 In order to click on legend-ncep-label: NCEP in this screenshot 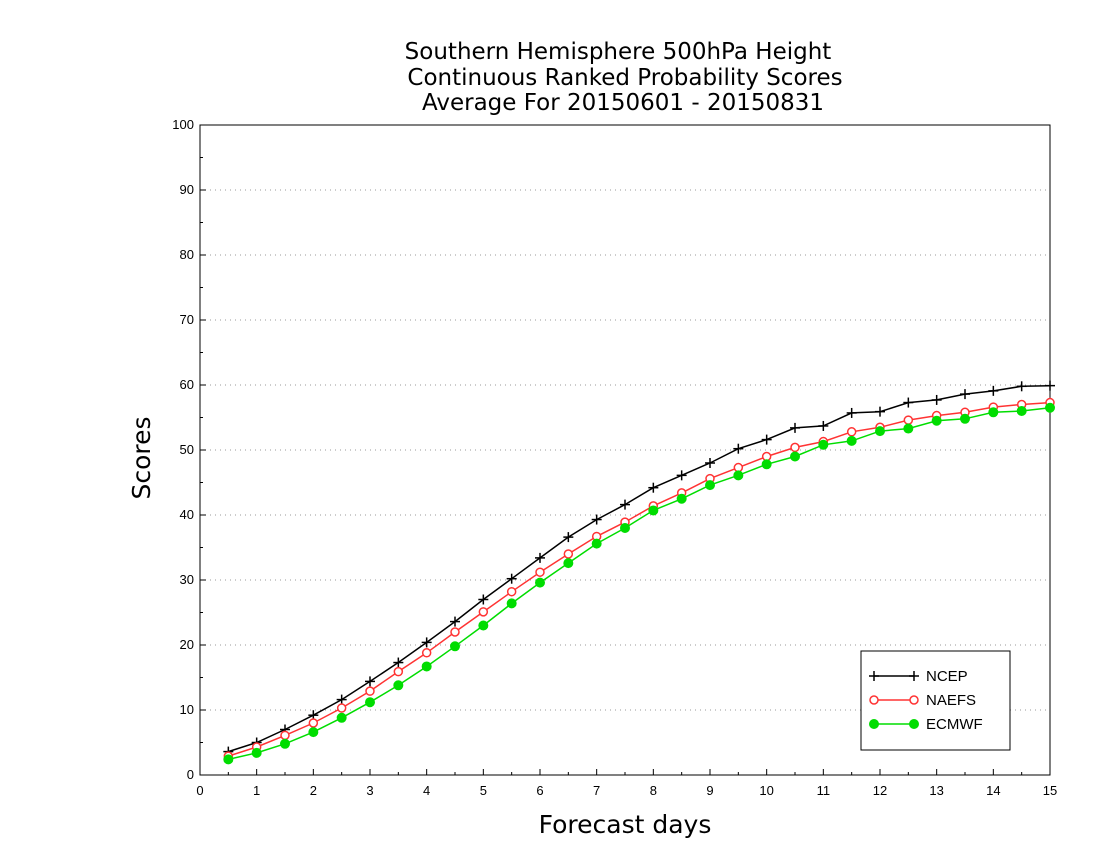, I will do `click(947, 676)`.